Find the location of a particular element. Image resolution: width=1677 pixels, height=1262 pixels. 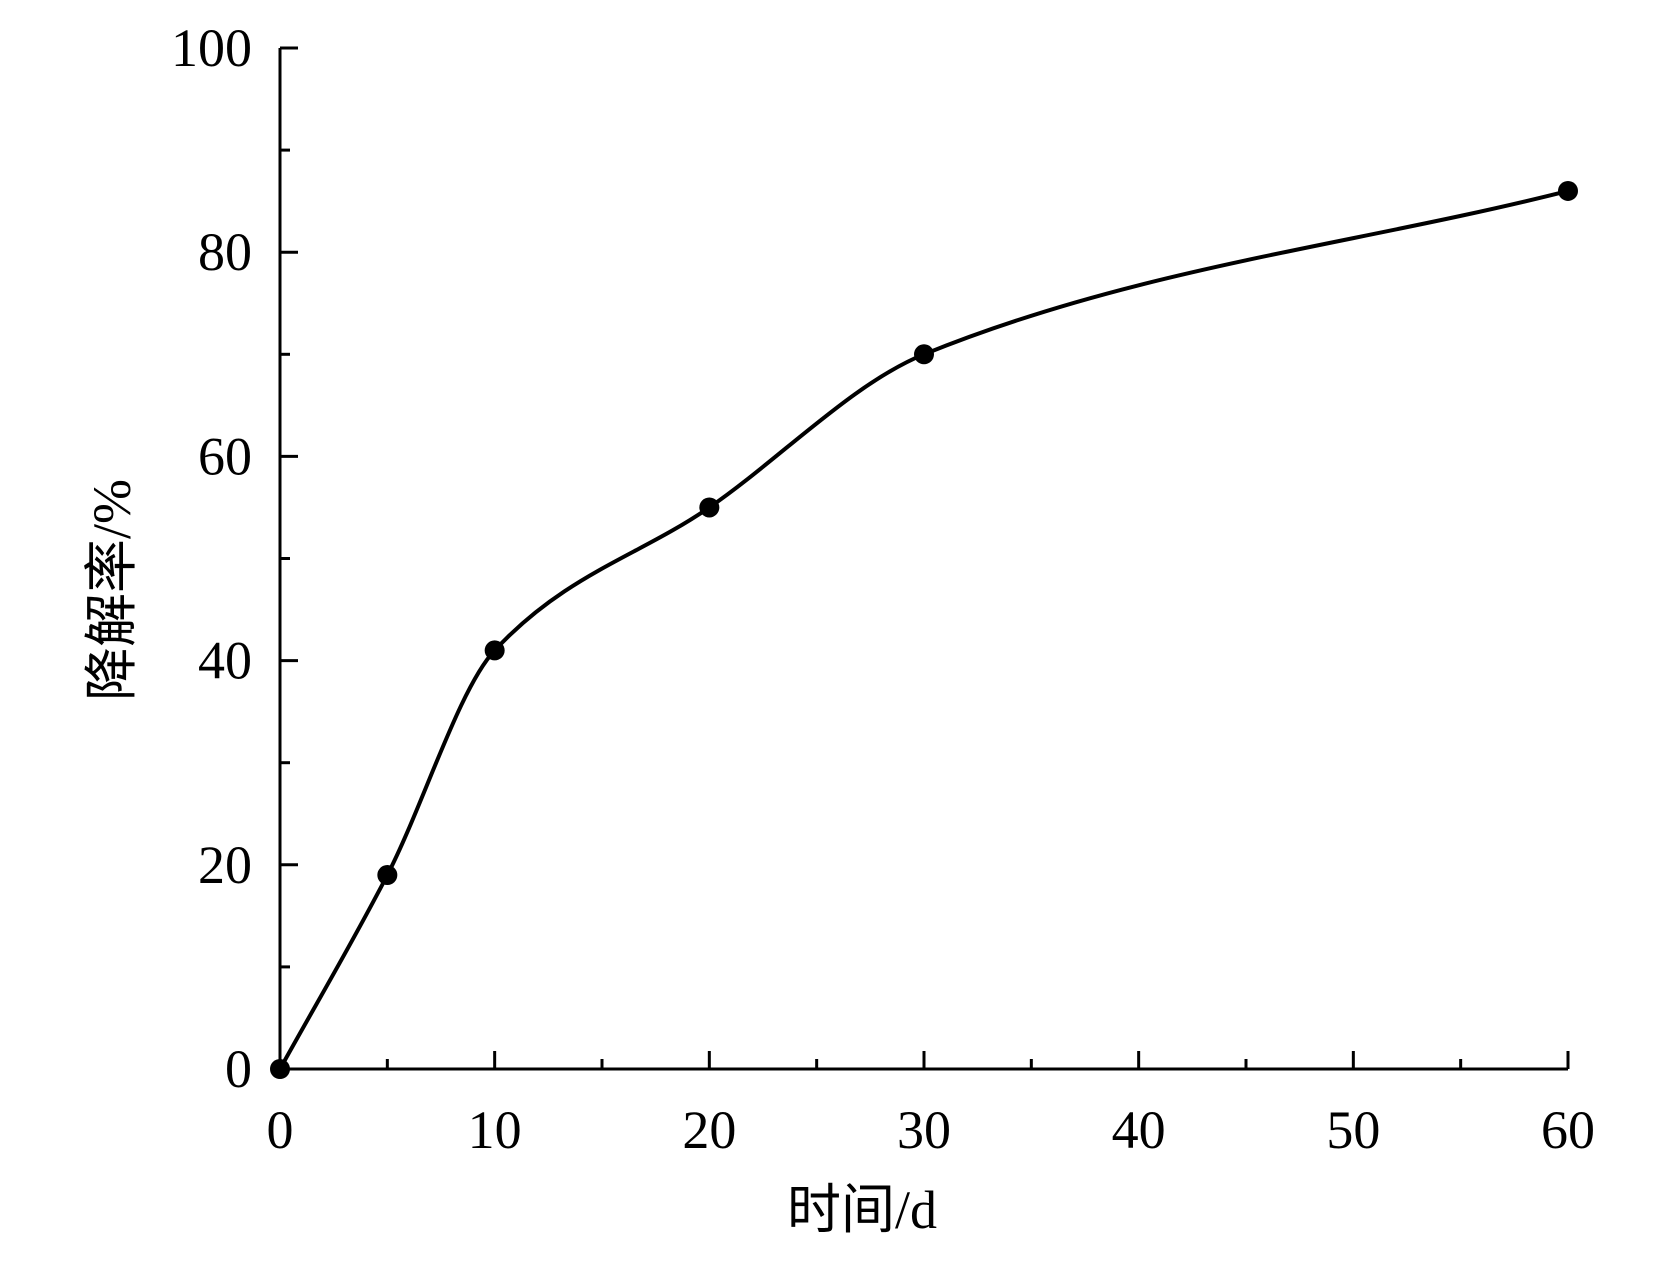

y-axis-label: 降解率/% is located at coordinates (112, 590).